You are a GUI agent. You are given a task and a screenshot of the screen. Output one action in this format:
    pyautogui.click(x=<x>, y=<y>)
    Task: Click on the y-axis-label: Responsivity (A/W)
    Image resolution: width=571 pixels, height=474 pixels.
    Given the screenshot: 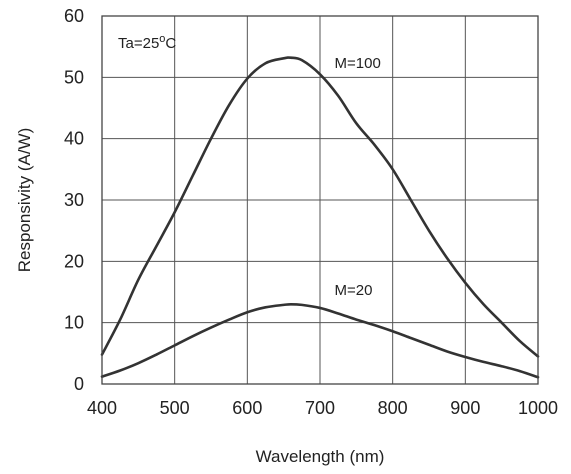 What is the action you would take?
    pyautogui.click(x=24, y=200)
    